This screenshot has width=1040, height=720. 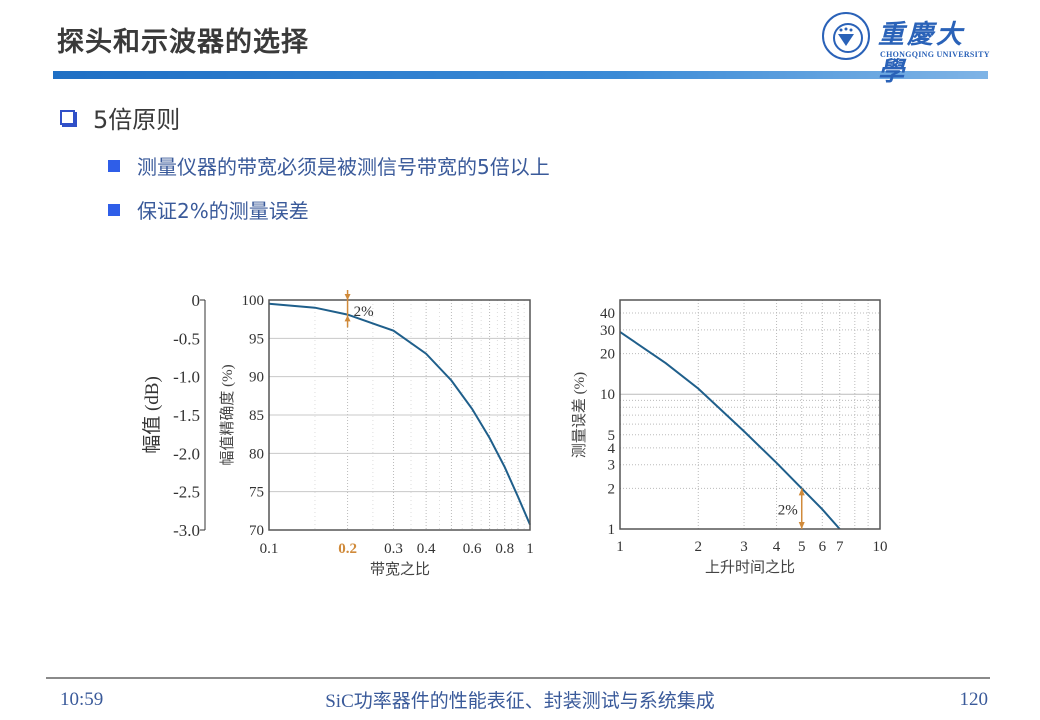 What do you see at coordinates (426, 549) in the screenshot?
I see `svg-text: 0.4` at bounding box center [426, 549].